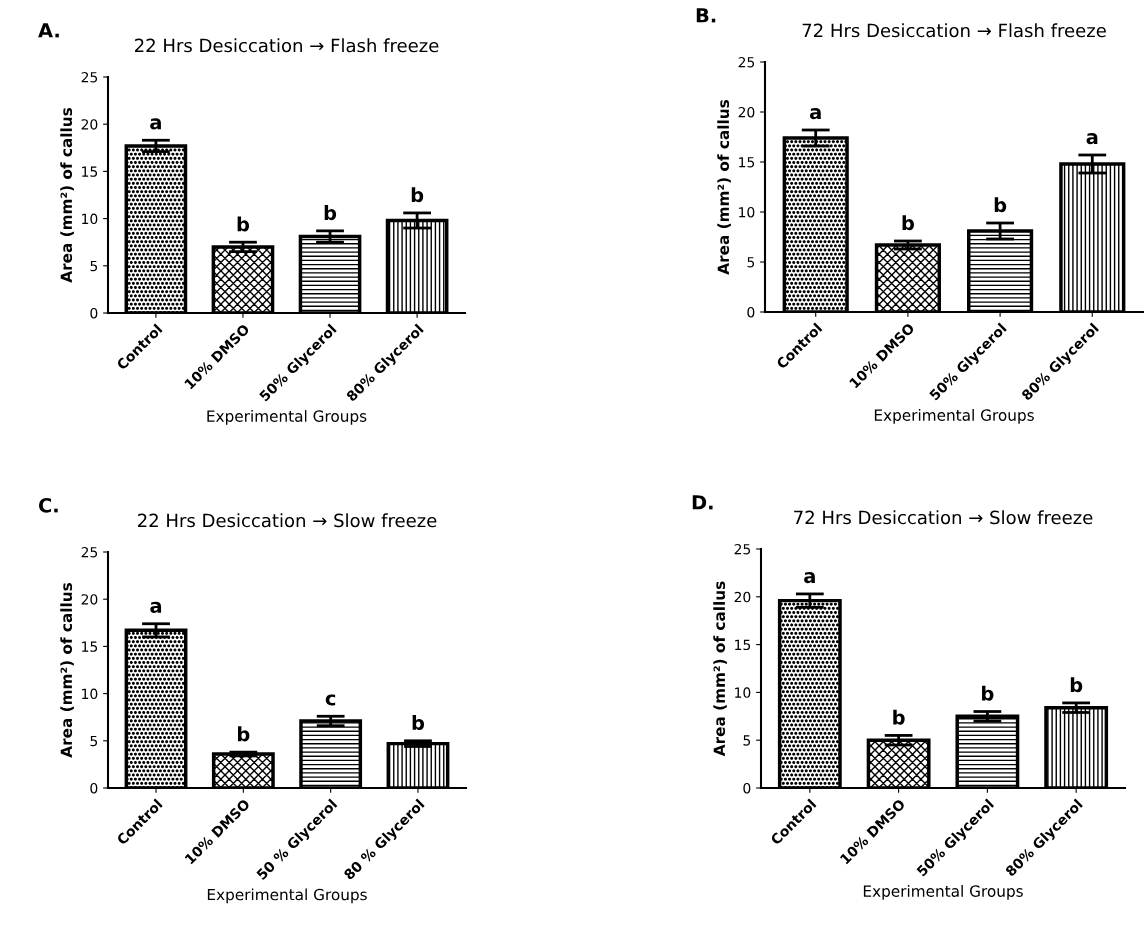  Describe the element at coordinates (48, 30) in the screenshot. I see `text: A.` at that location.